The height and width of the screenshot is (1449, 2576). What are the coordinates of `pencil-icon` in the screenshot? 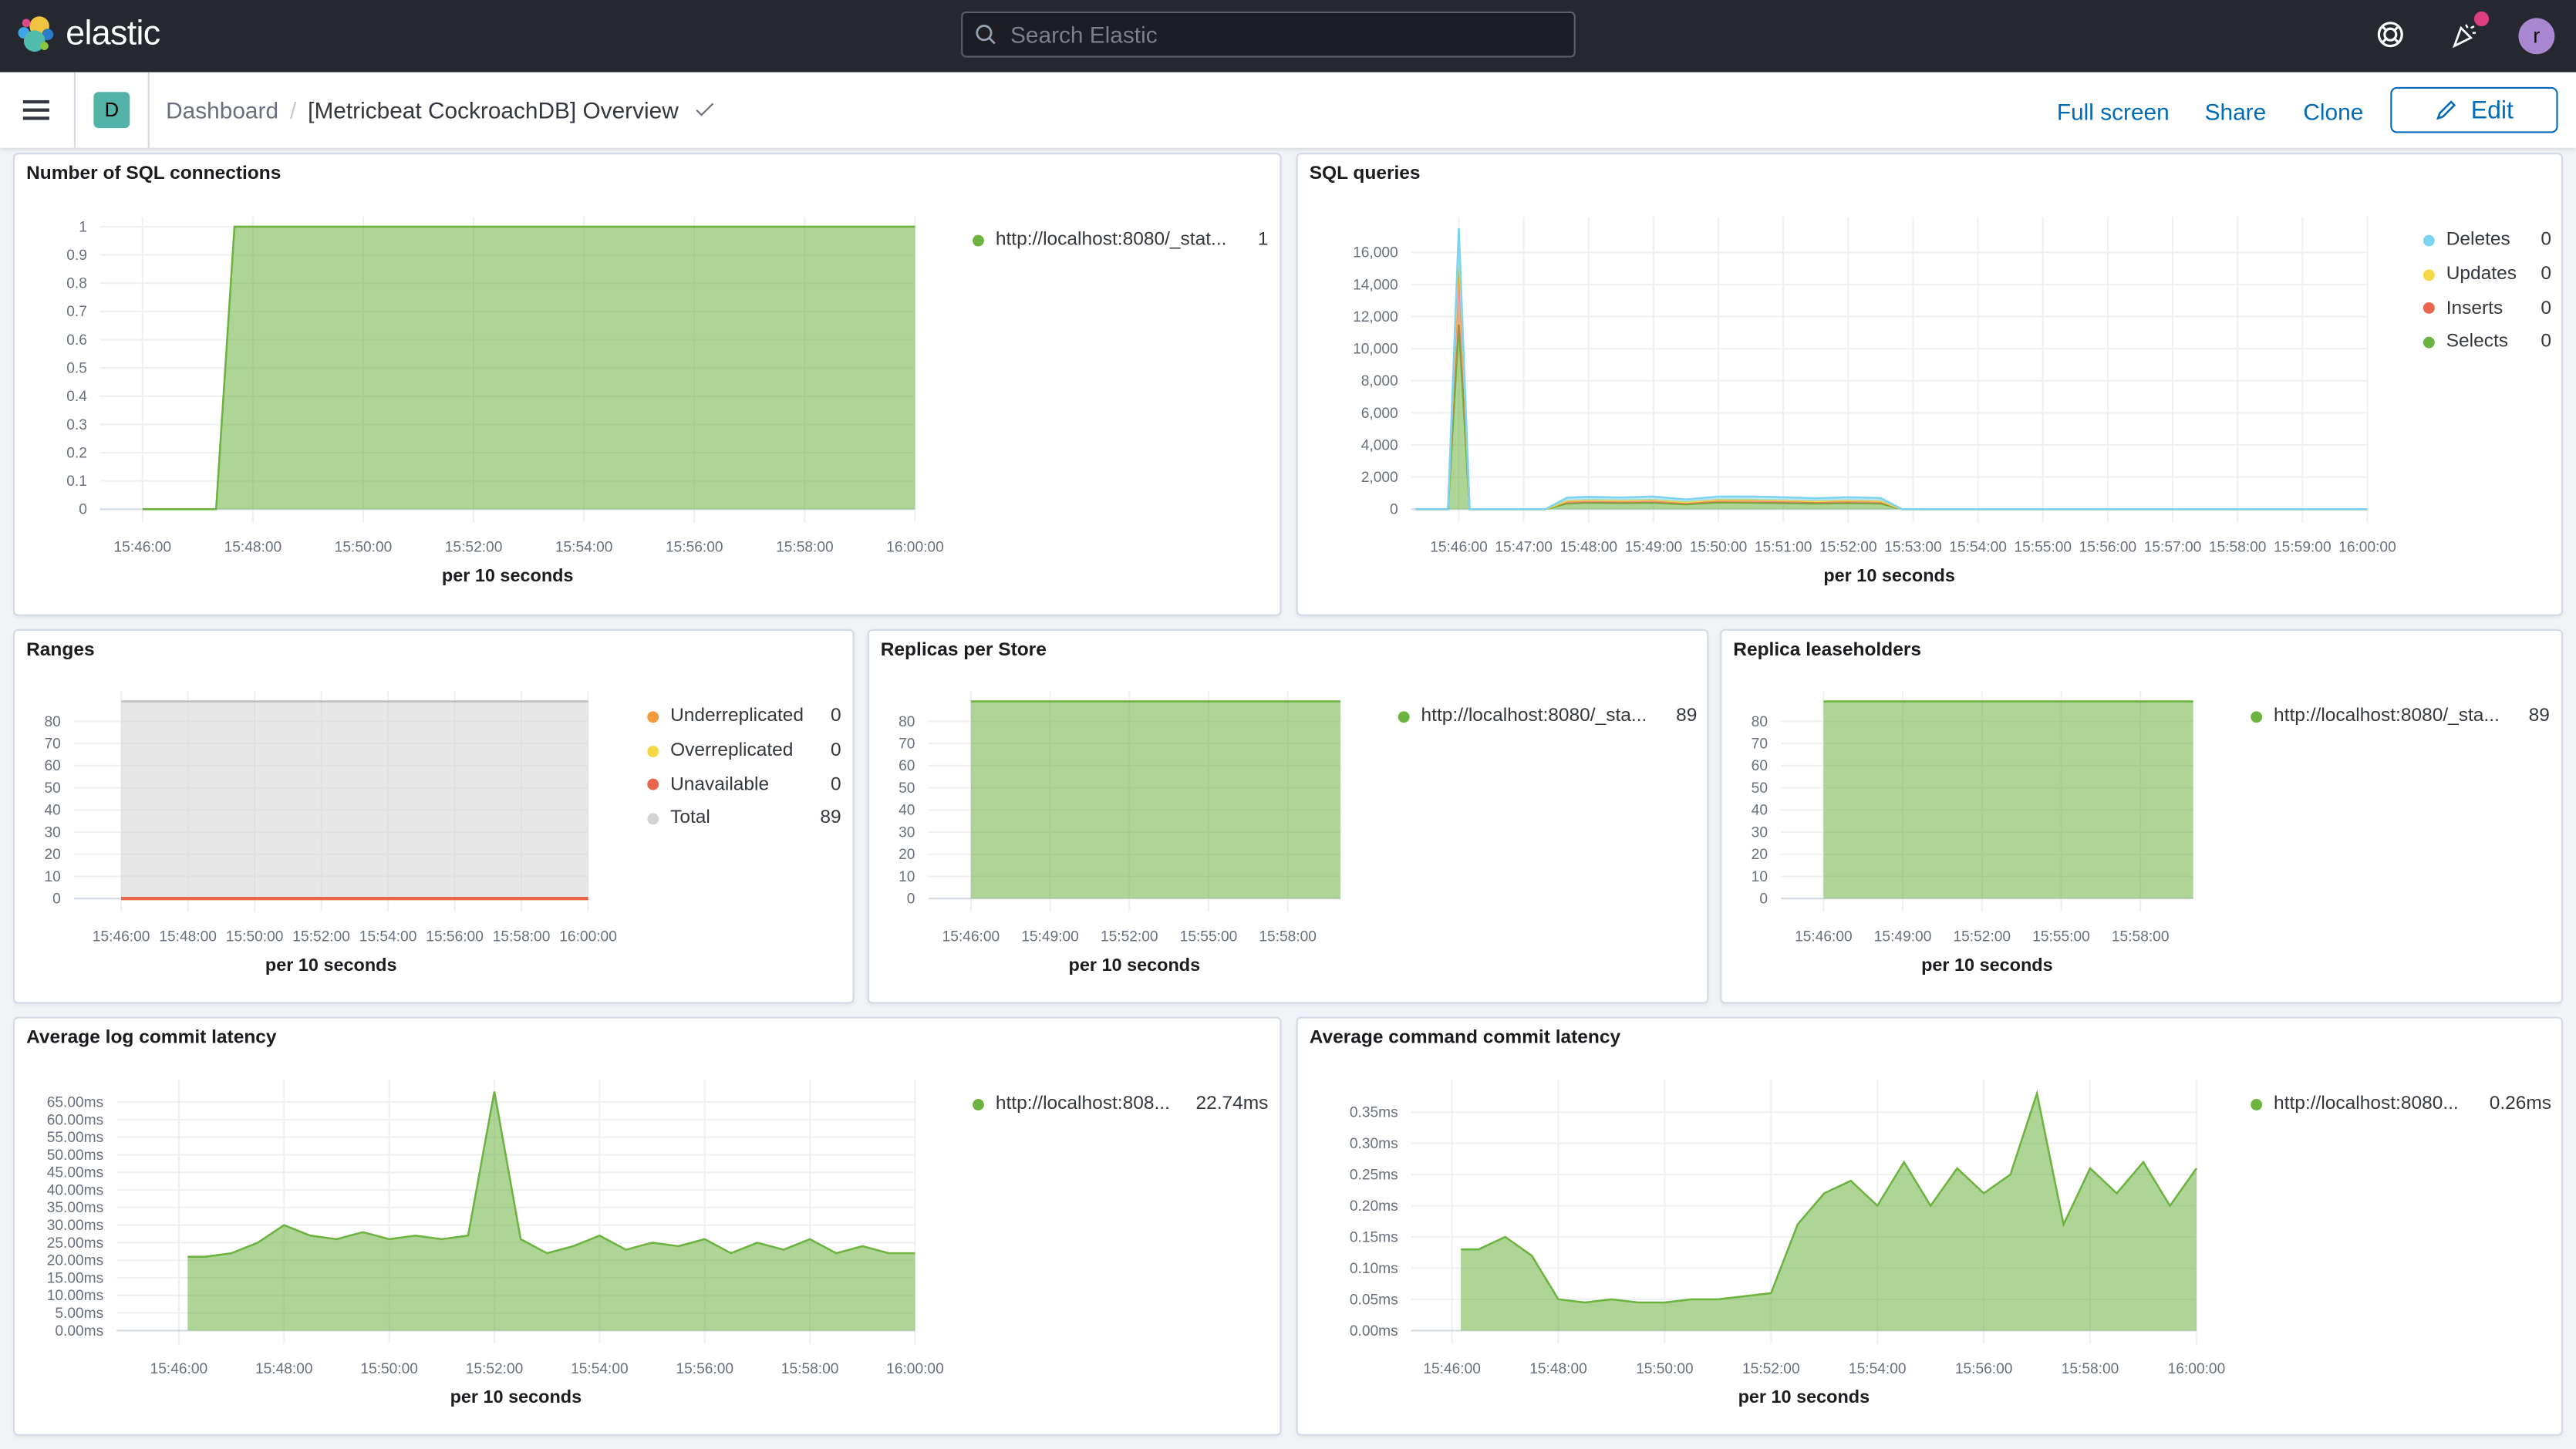 It's located at (2446, 110).